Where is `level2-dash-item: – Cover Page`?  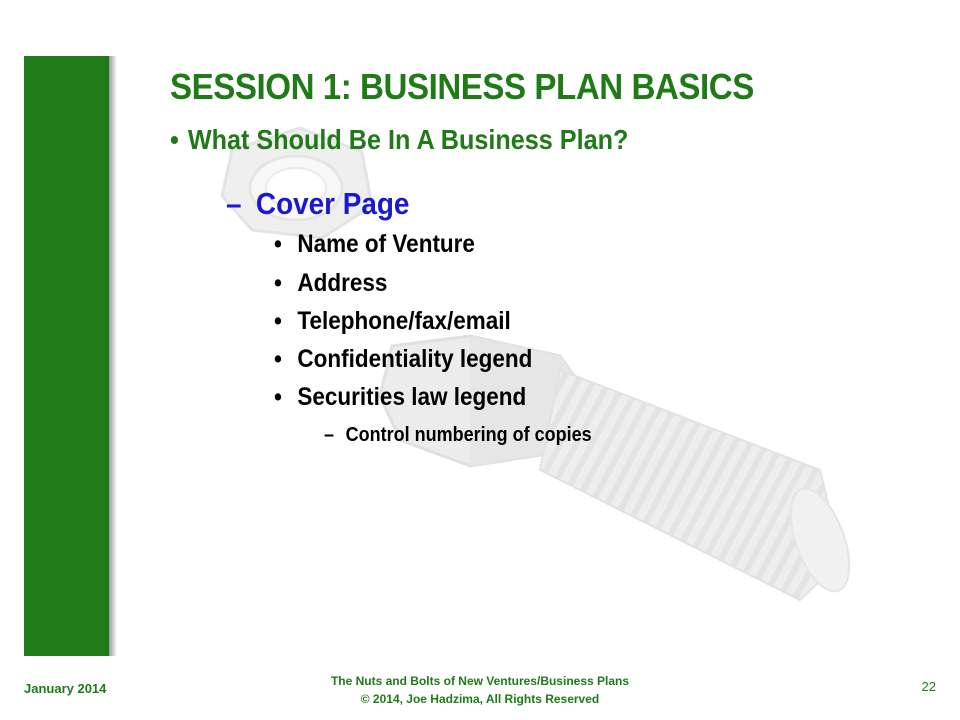
level2-dash-item: – Cover Page is located at coordinates (317, 204).